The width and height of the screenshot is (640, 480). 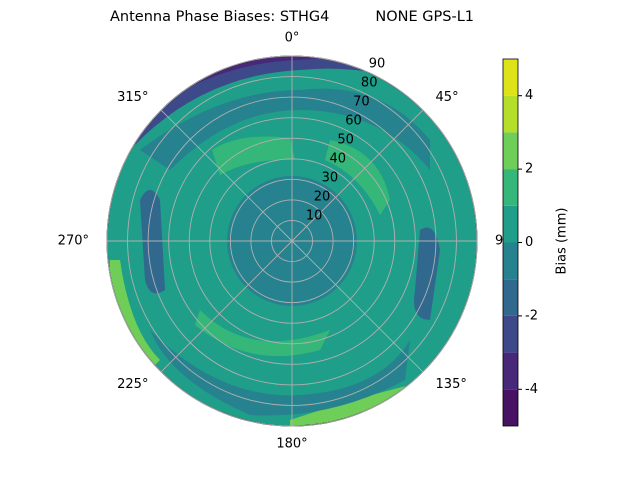 I want to click on colorbar-tick-label: 0, so click(x=529, y=242).